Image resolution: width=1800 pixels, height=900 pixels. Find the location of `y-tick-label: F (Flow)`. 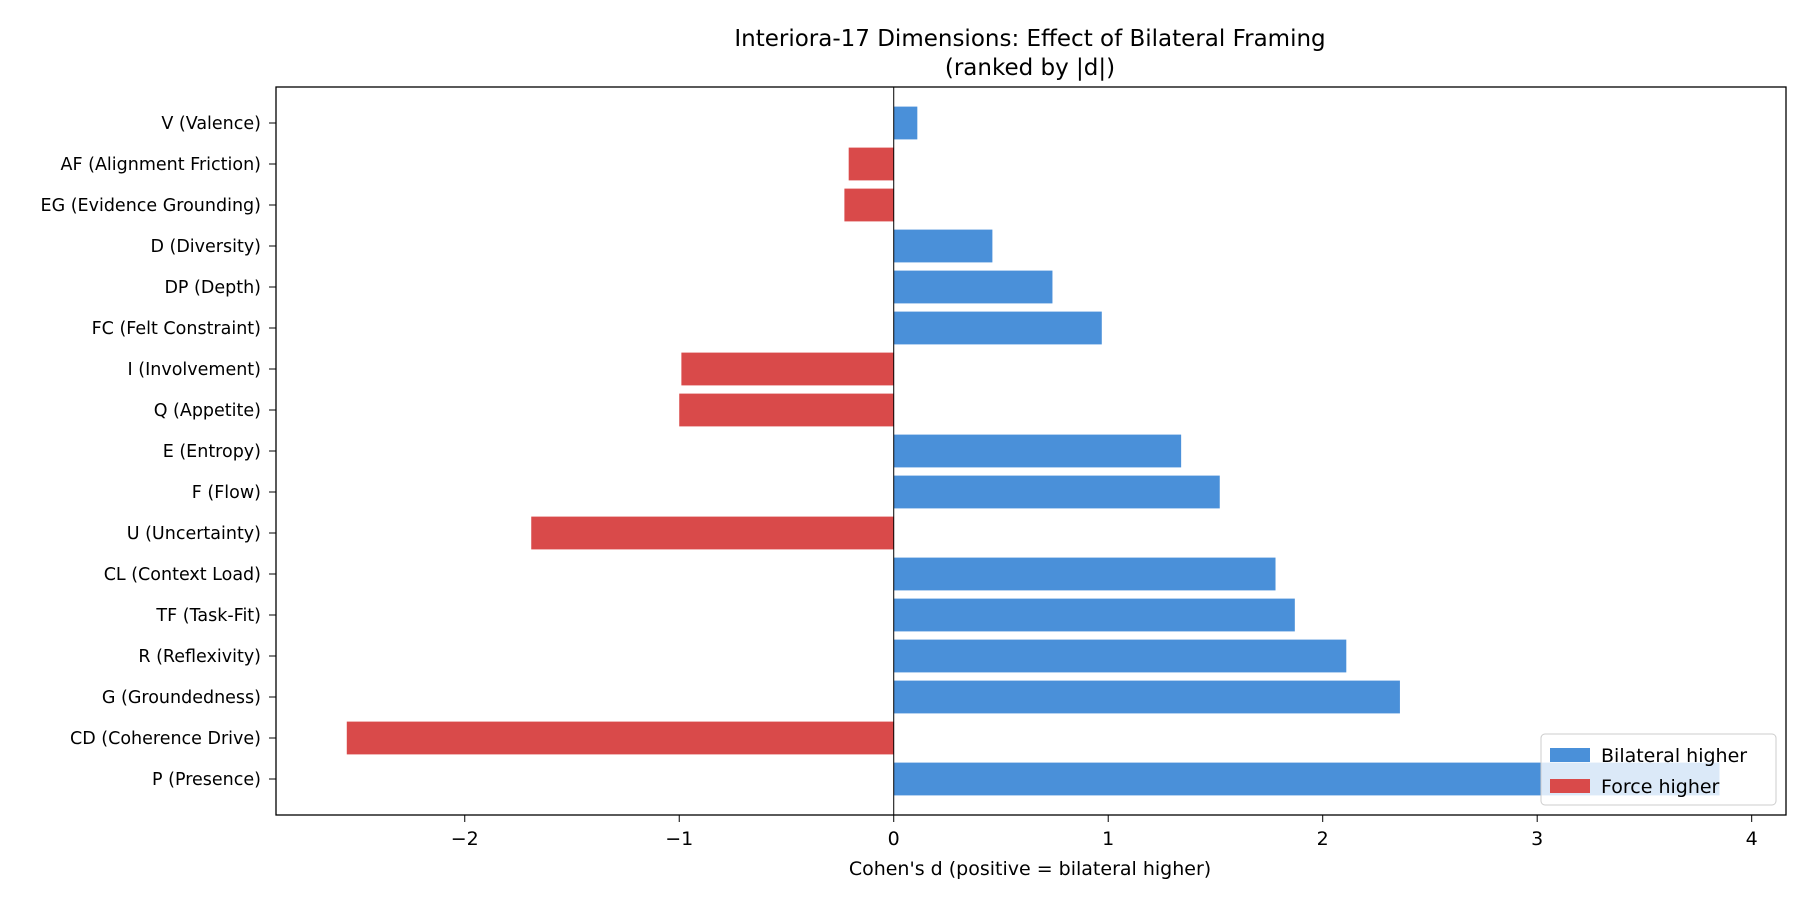

y-tick-label: F (Flow) is located at coordinates (226, 493).